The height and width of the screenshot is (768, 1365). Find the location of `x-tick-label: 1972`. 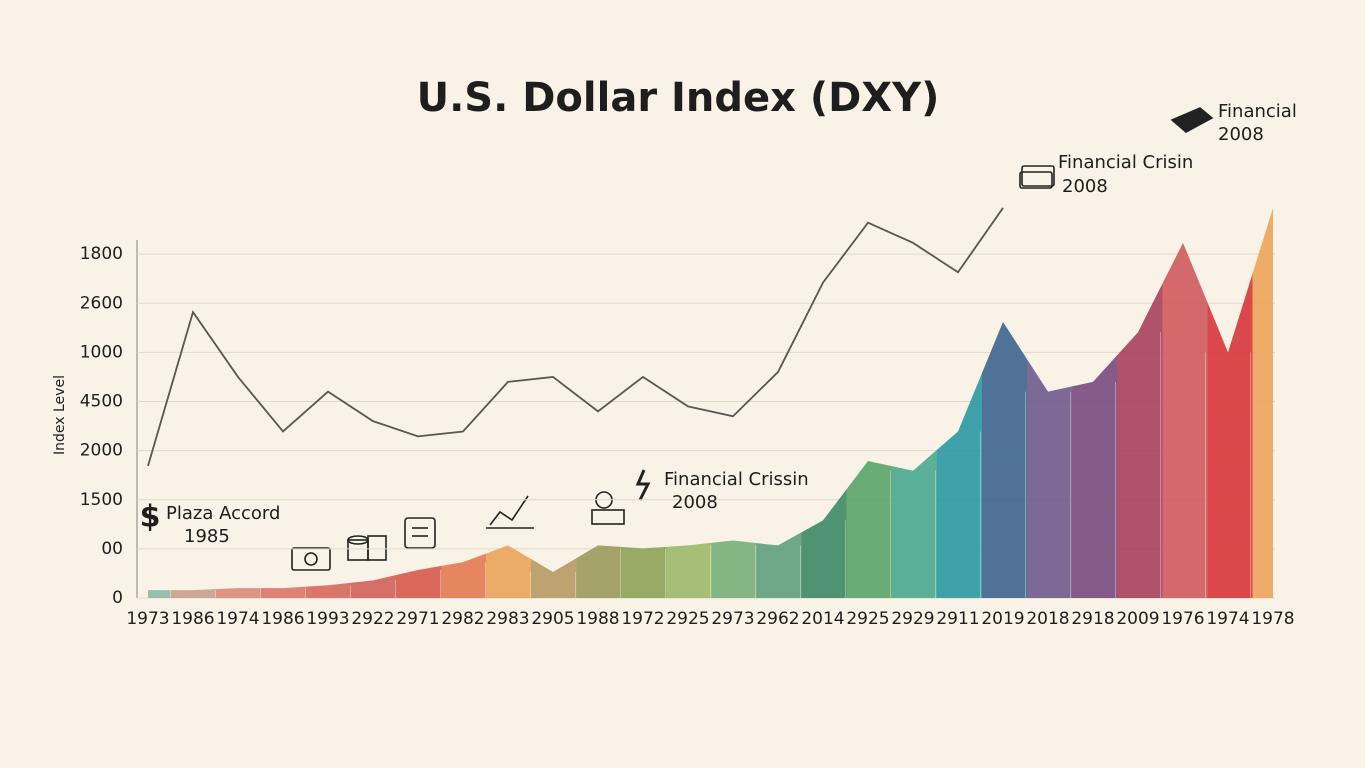

x-tick-label: 1972 is located at coordinates (642, 619).